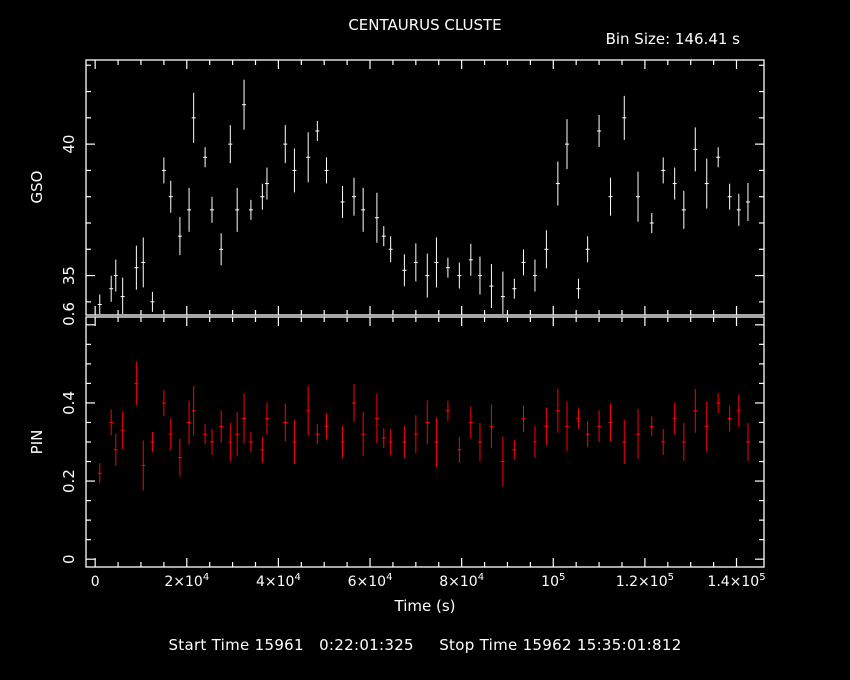  What do you see at coordinates (602, 645) in the screenshot?
I see `stop-time-value: 15962 15:35:01:812` at bounding box center [602, 645].